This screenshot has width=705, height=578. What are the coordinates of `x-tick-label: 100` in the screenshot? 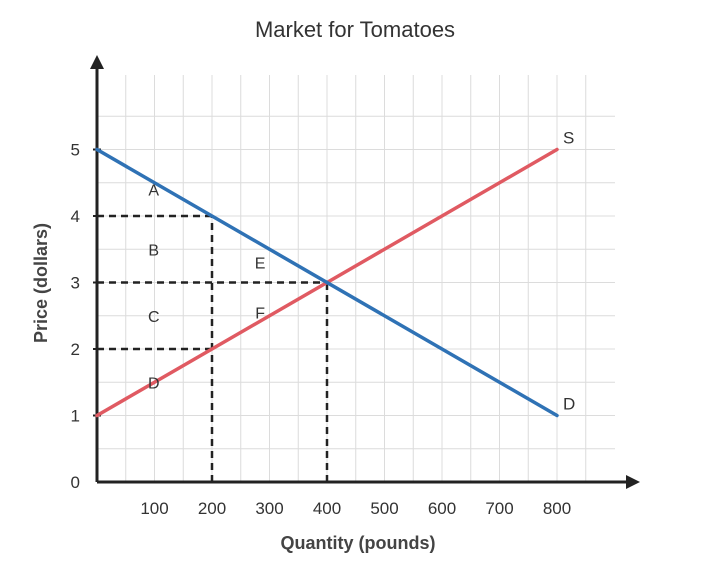 It's located at (154, 508).